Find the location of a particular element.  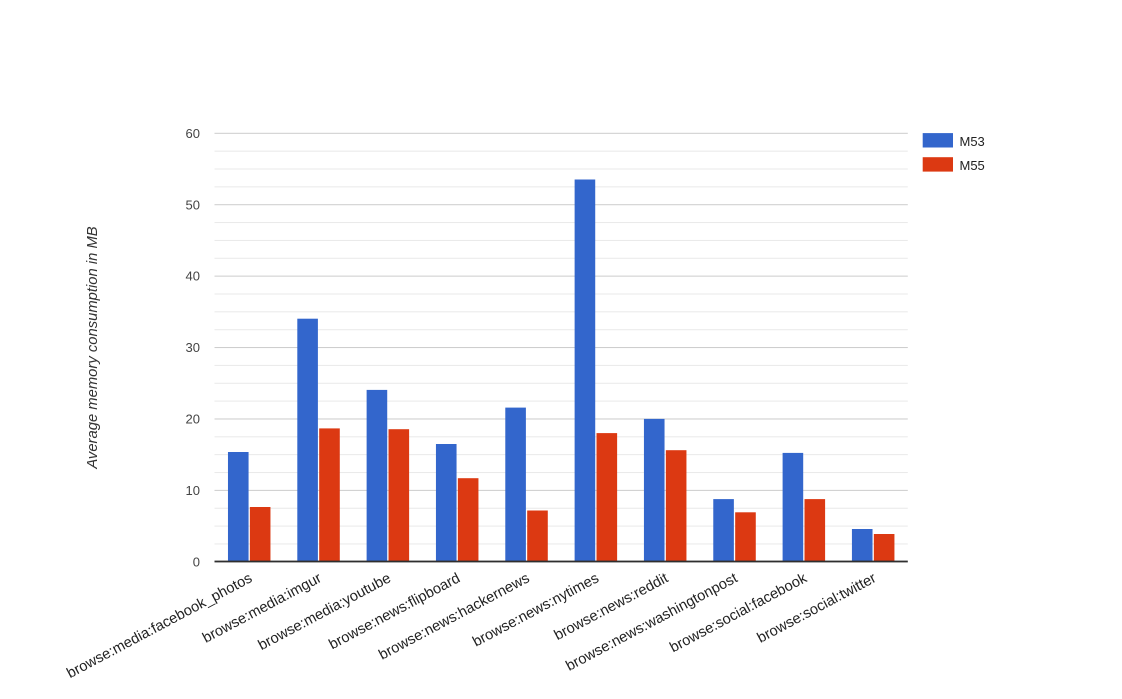

svg-text: 40 is located at coordinates (193, 276).